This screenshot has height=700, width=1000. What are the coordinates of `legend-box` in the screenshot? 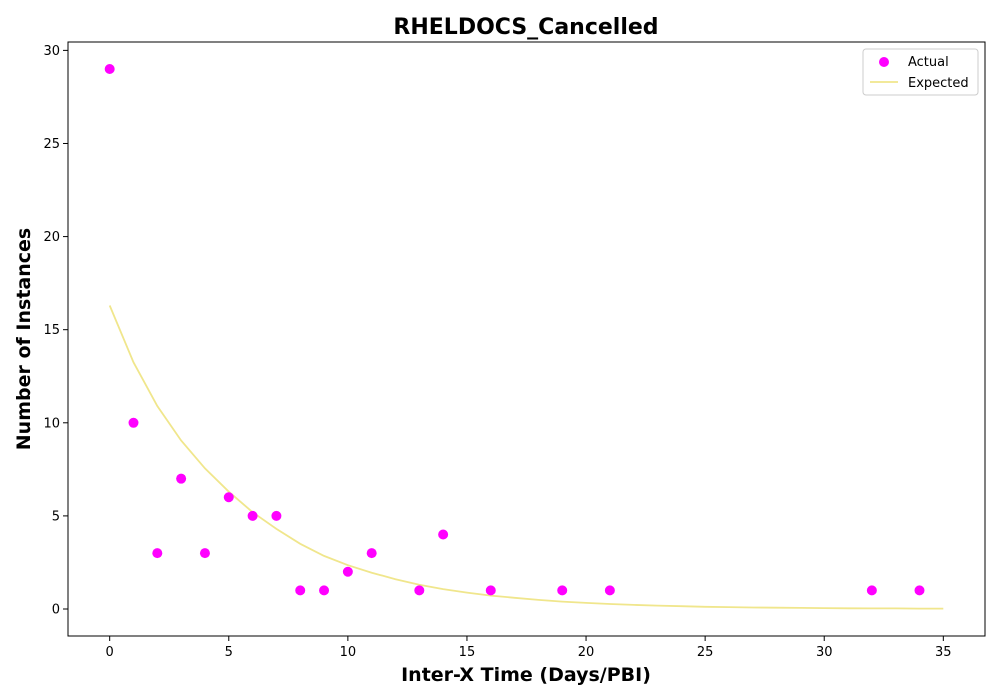 It's located at (920, 72).